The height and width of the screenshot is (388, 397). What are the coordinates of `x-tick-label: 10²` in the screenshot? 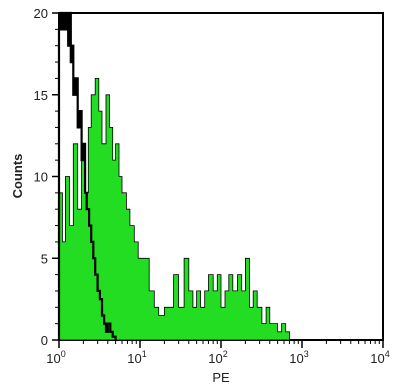 It's located at (217, 357).